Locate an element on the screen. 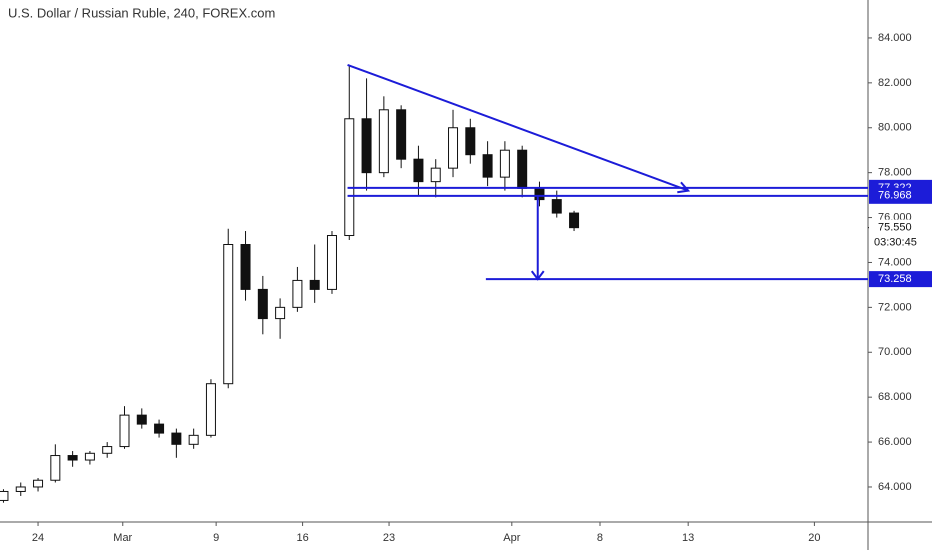 The height and width of the screenshot is (555, 932). current-price-tag is located at coordinates (900, 234).